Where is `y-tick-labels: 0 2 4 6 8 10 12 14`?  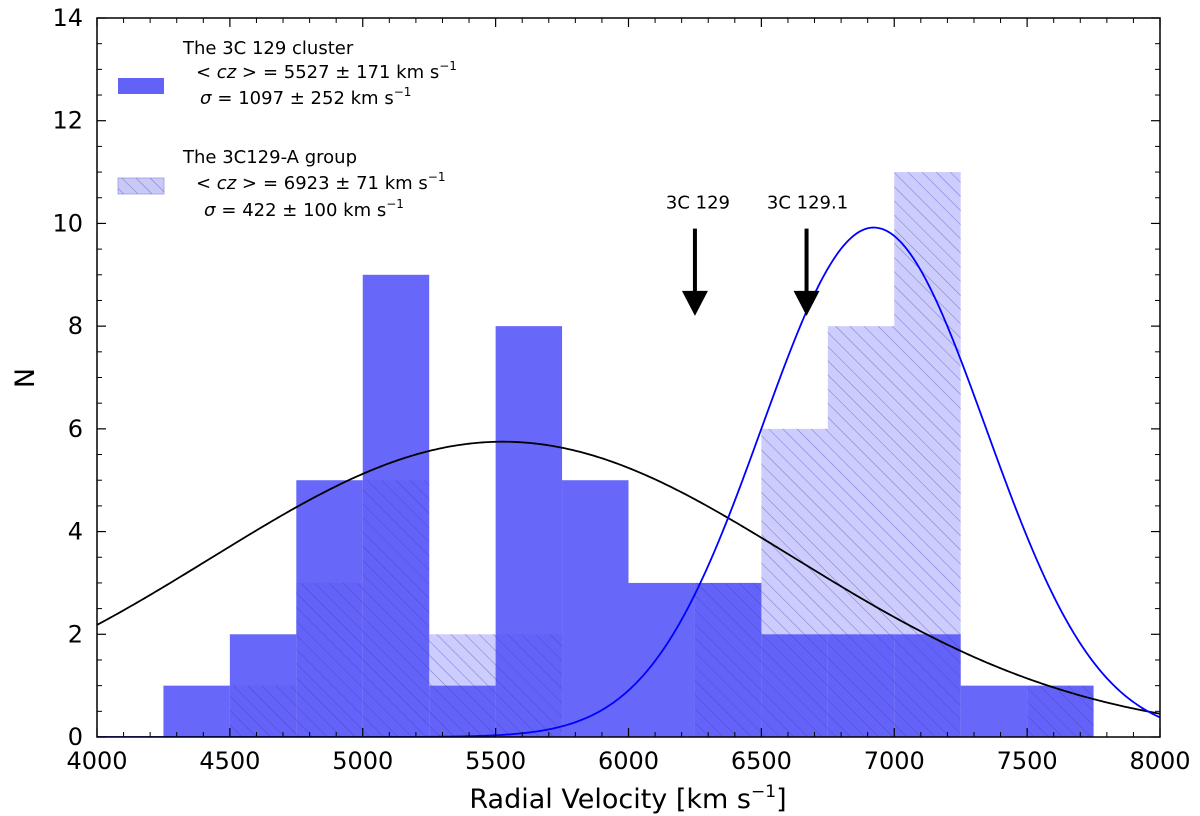 y-tick-labels: 0 2 4 6 8 10 12 14 is located at coordinates (67, 377).